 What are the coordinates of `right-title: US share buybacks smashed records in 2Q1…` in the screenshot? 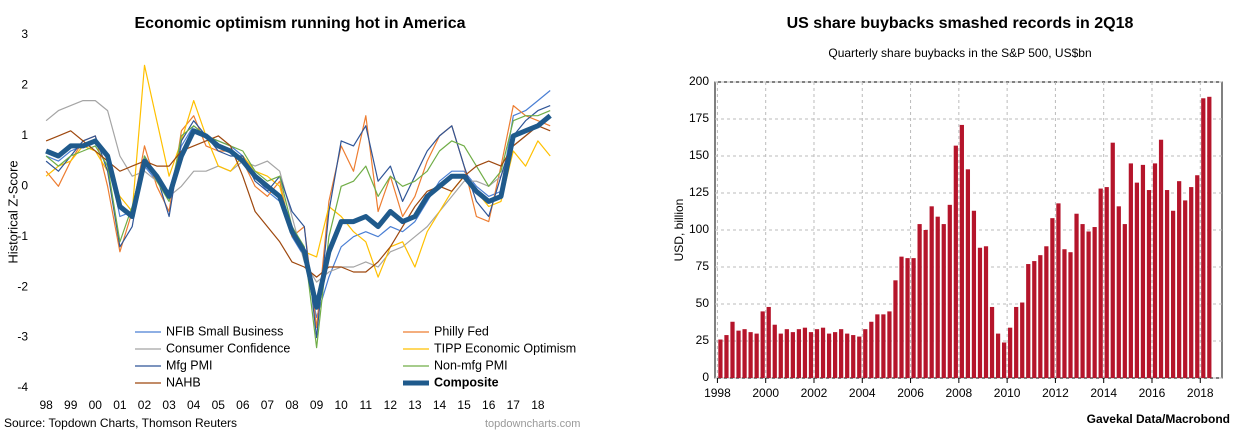 It's located at (960, 23).